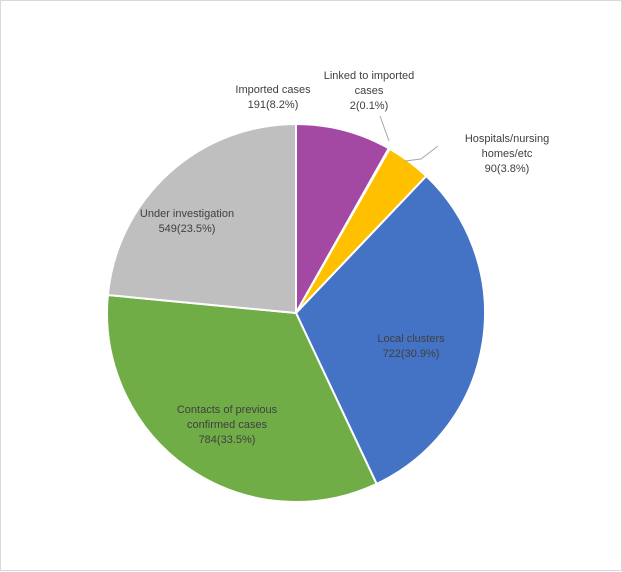 This screenshot has width=622, height=572. What do you see at coordinates (187, 229) in the screenshot?
I see `data-label-value: 549(23.5%)` at bounding box center [187, 229].